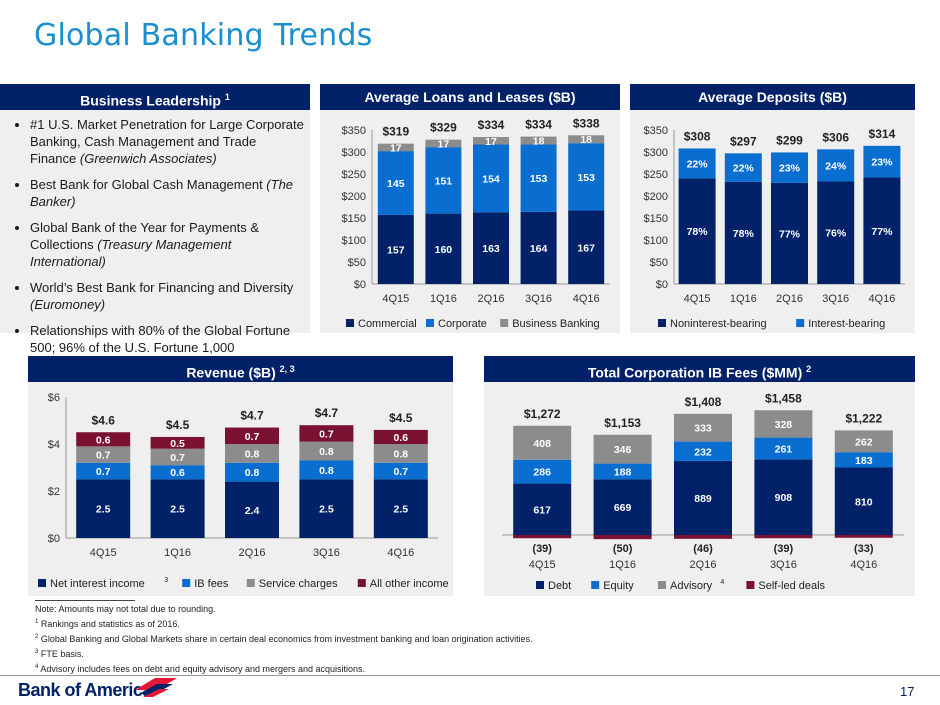 The height and width of the screenshot is (705, 940). I want to click on notes-divider, so click(85, 600).